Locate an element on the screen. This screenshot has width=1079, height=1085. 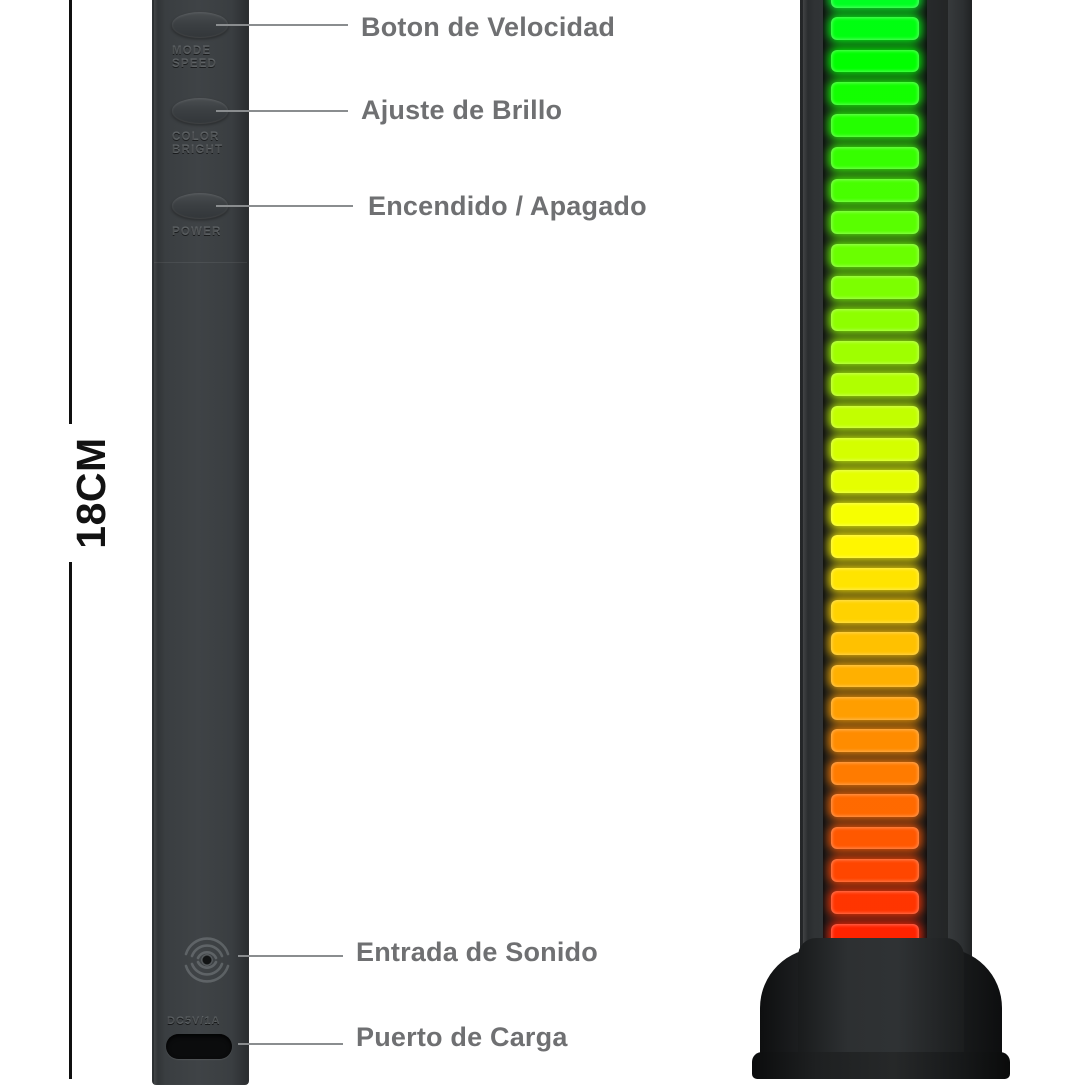
charge-port-rating: DC5V/1A is located at coordinates (194, 1021).